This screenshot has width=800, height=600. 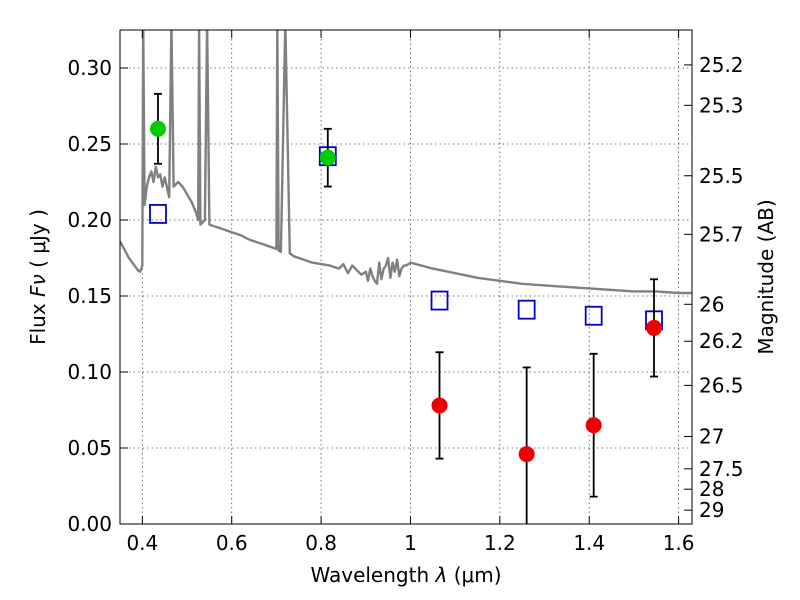 What do you see at coordinates (721, 105) in the screenshot?
I see `y2-tick-label: 25.3` at bounding box center [721, 105].